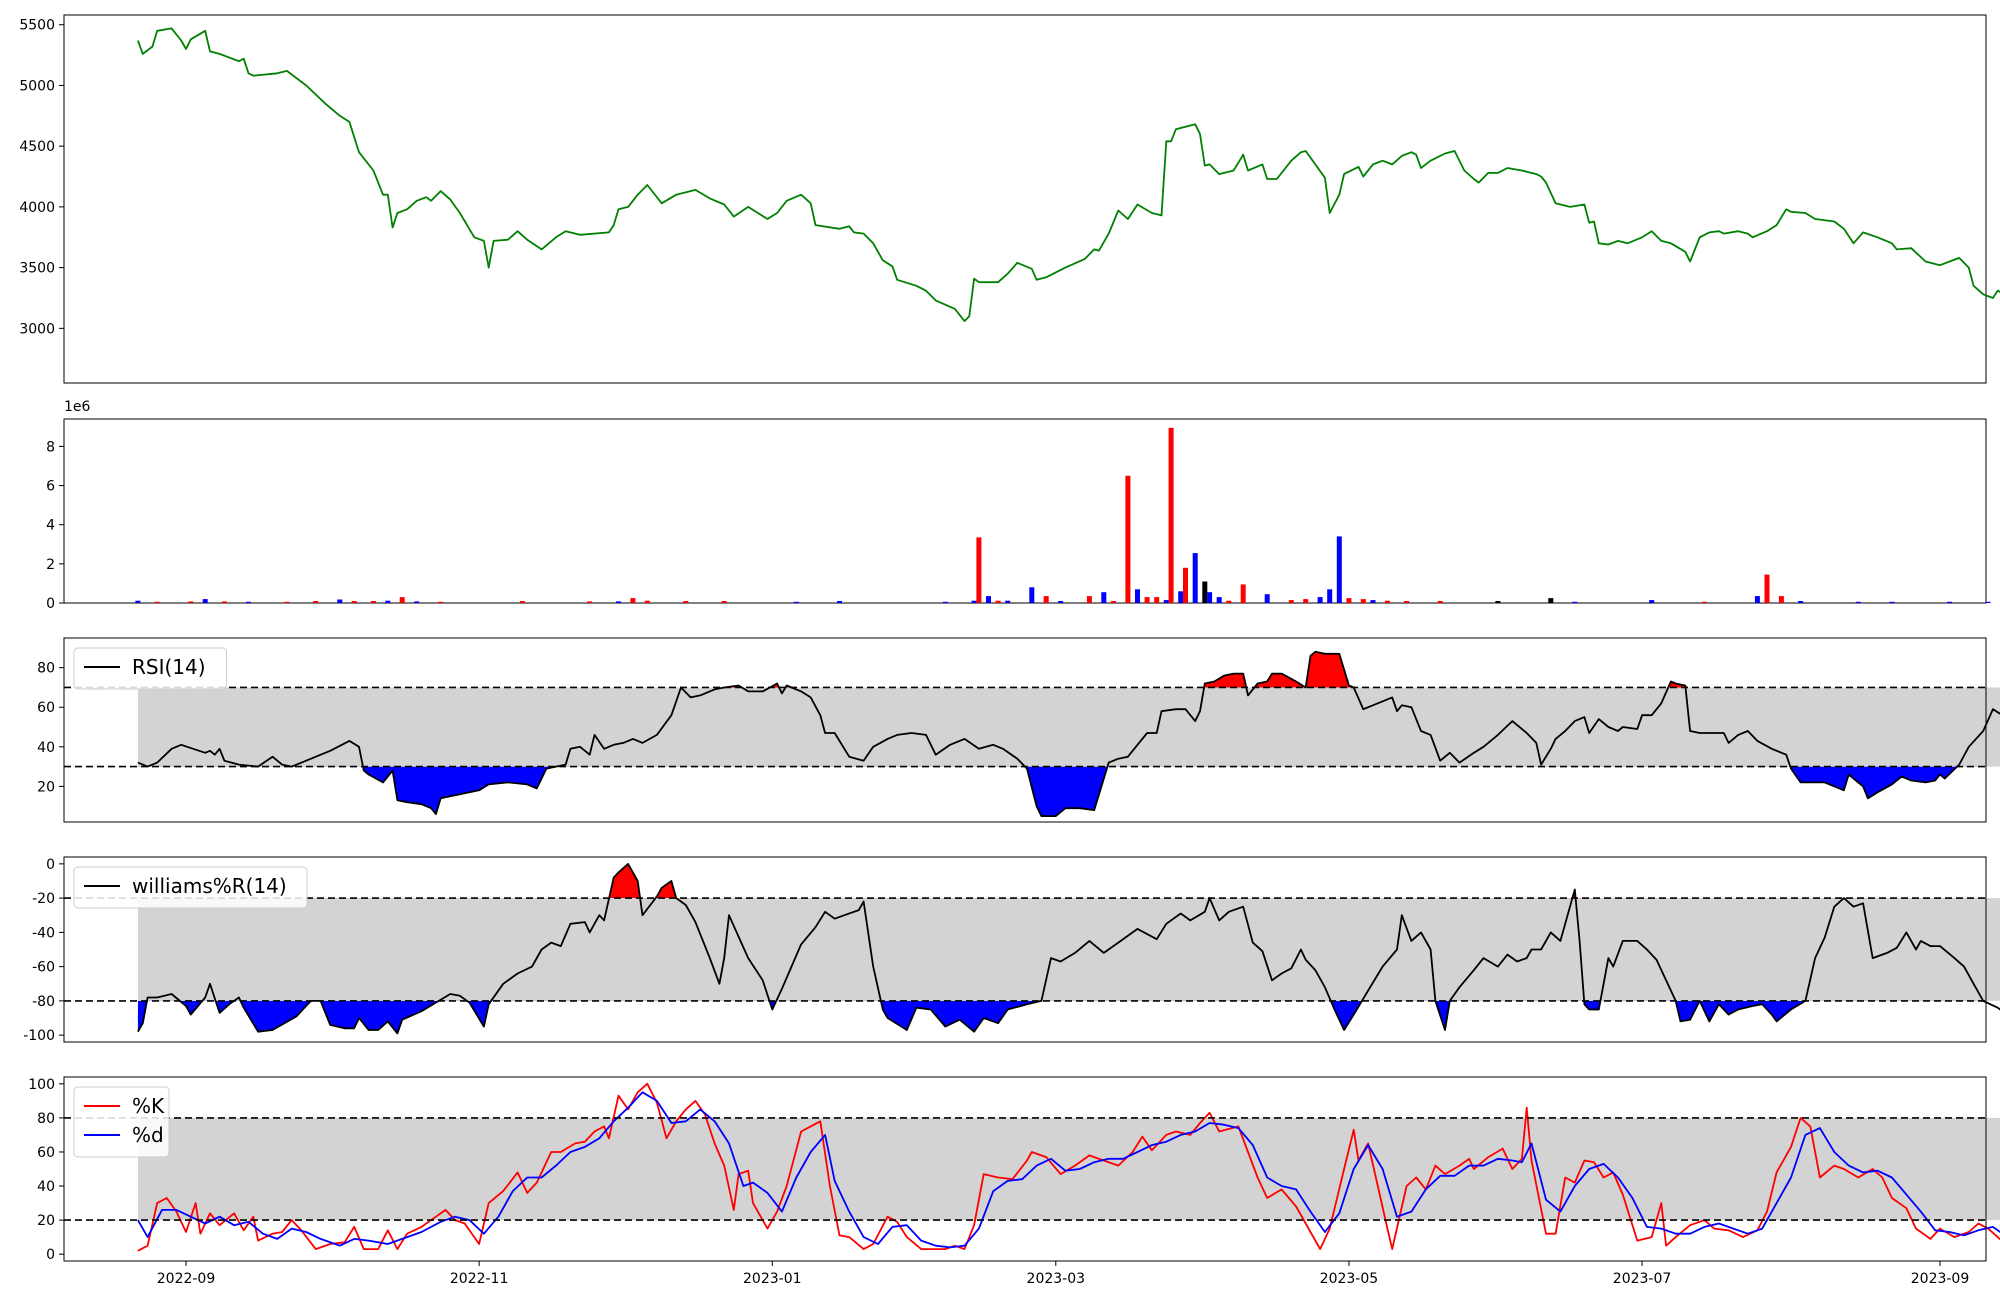 The image size is (2000, 1300). Describe the element at coordinates (148, 1135) in the screenshot. I see `legend-label: %d` at that location.